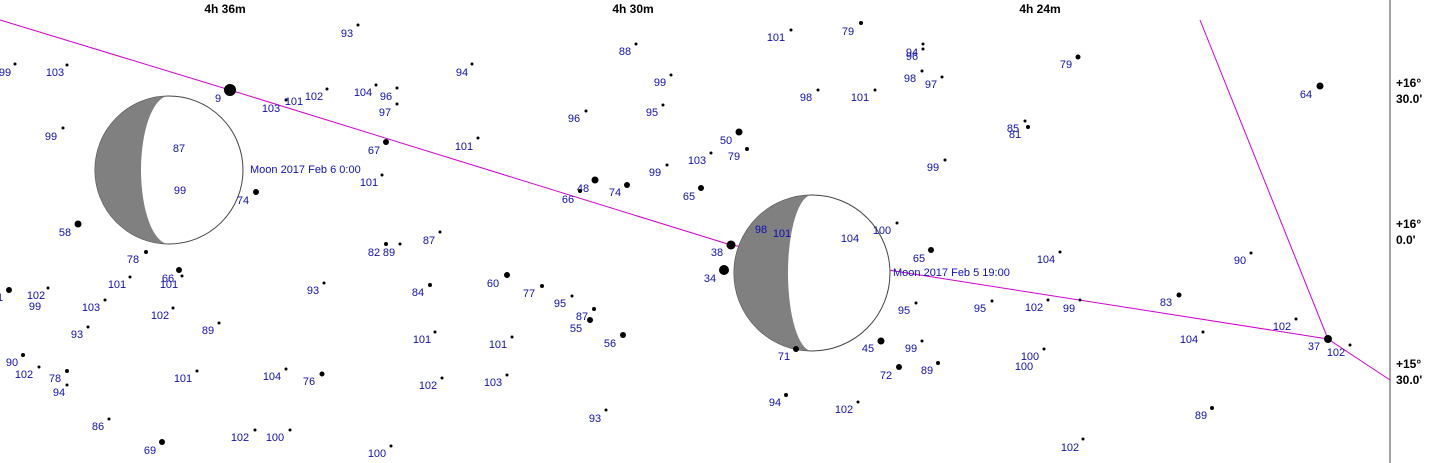 Image resolution: width=1438 pixels, height=463 pixels. What do you see at coordinates (272, 377) in the screenshot?
I see `star-label: 104` at bounding box center [272, 377].